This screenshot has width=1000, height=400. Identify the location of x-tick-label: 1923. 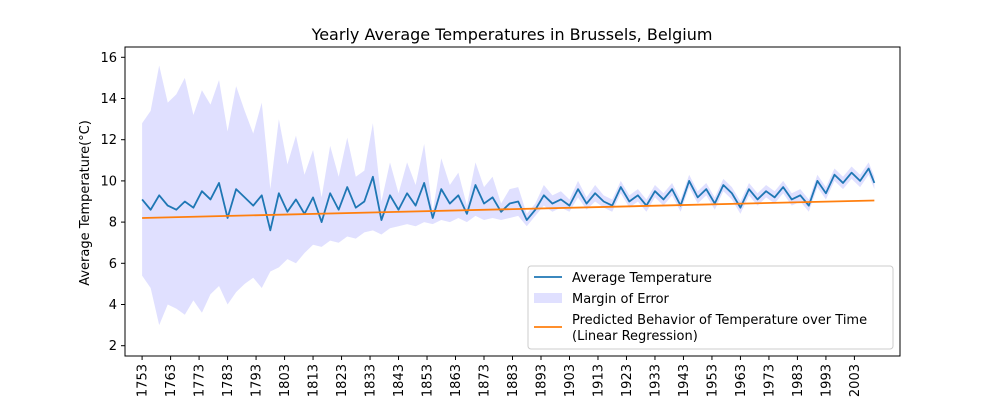
(627, 380).